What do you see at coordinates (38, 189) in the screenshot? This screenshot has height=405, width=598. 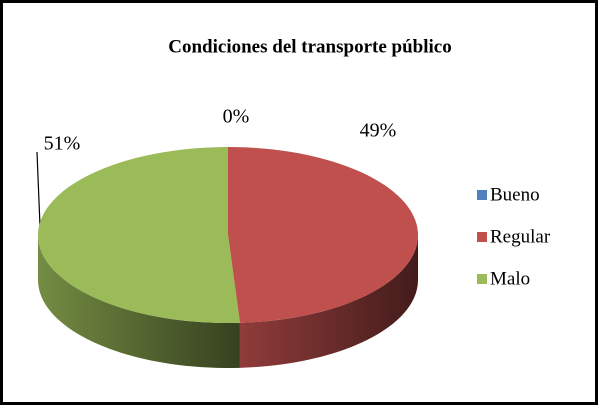 I see `leader-line` at bounding box center [38, 189].